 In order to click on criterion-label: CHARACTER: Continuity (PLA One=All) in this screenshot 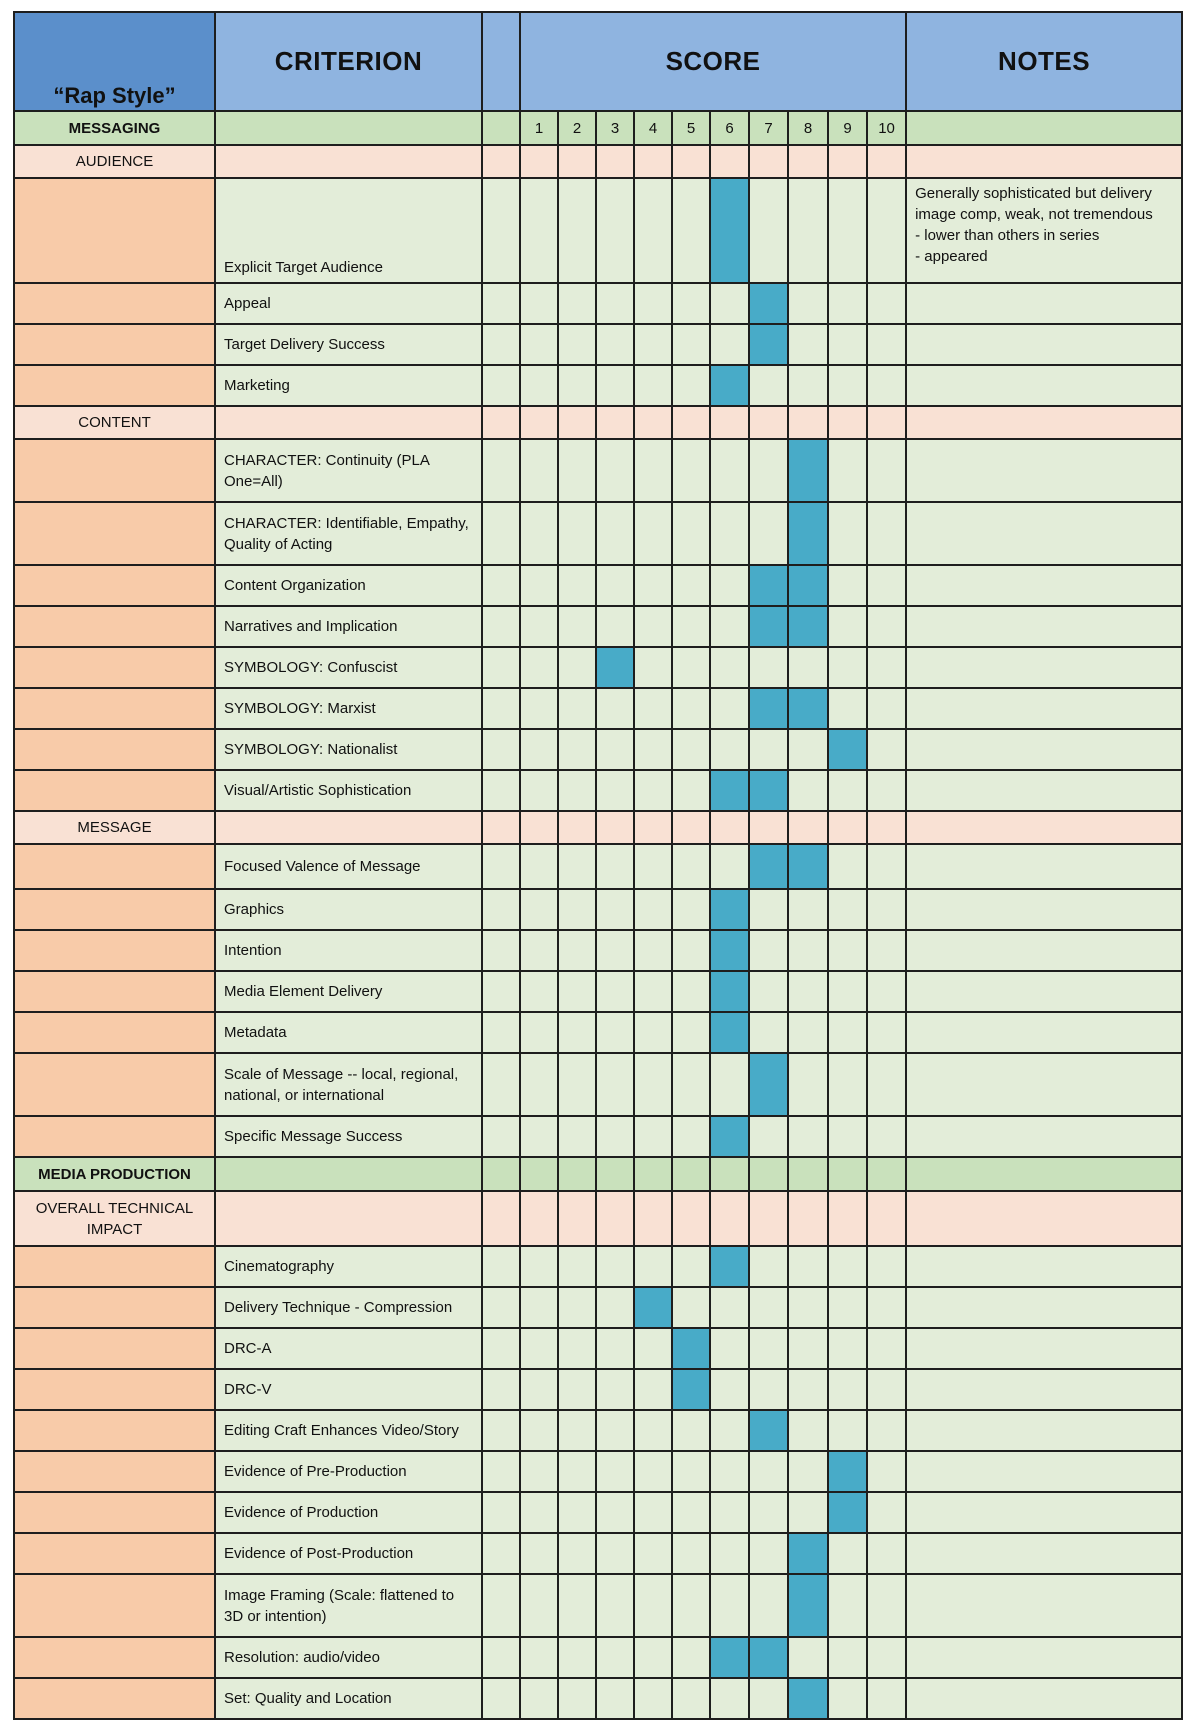, I will do `click(348, 470)`.